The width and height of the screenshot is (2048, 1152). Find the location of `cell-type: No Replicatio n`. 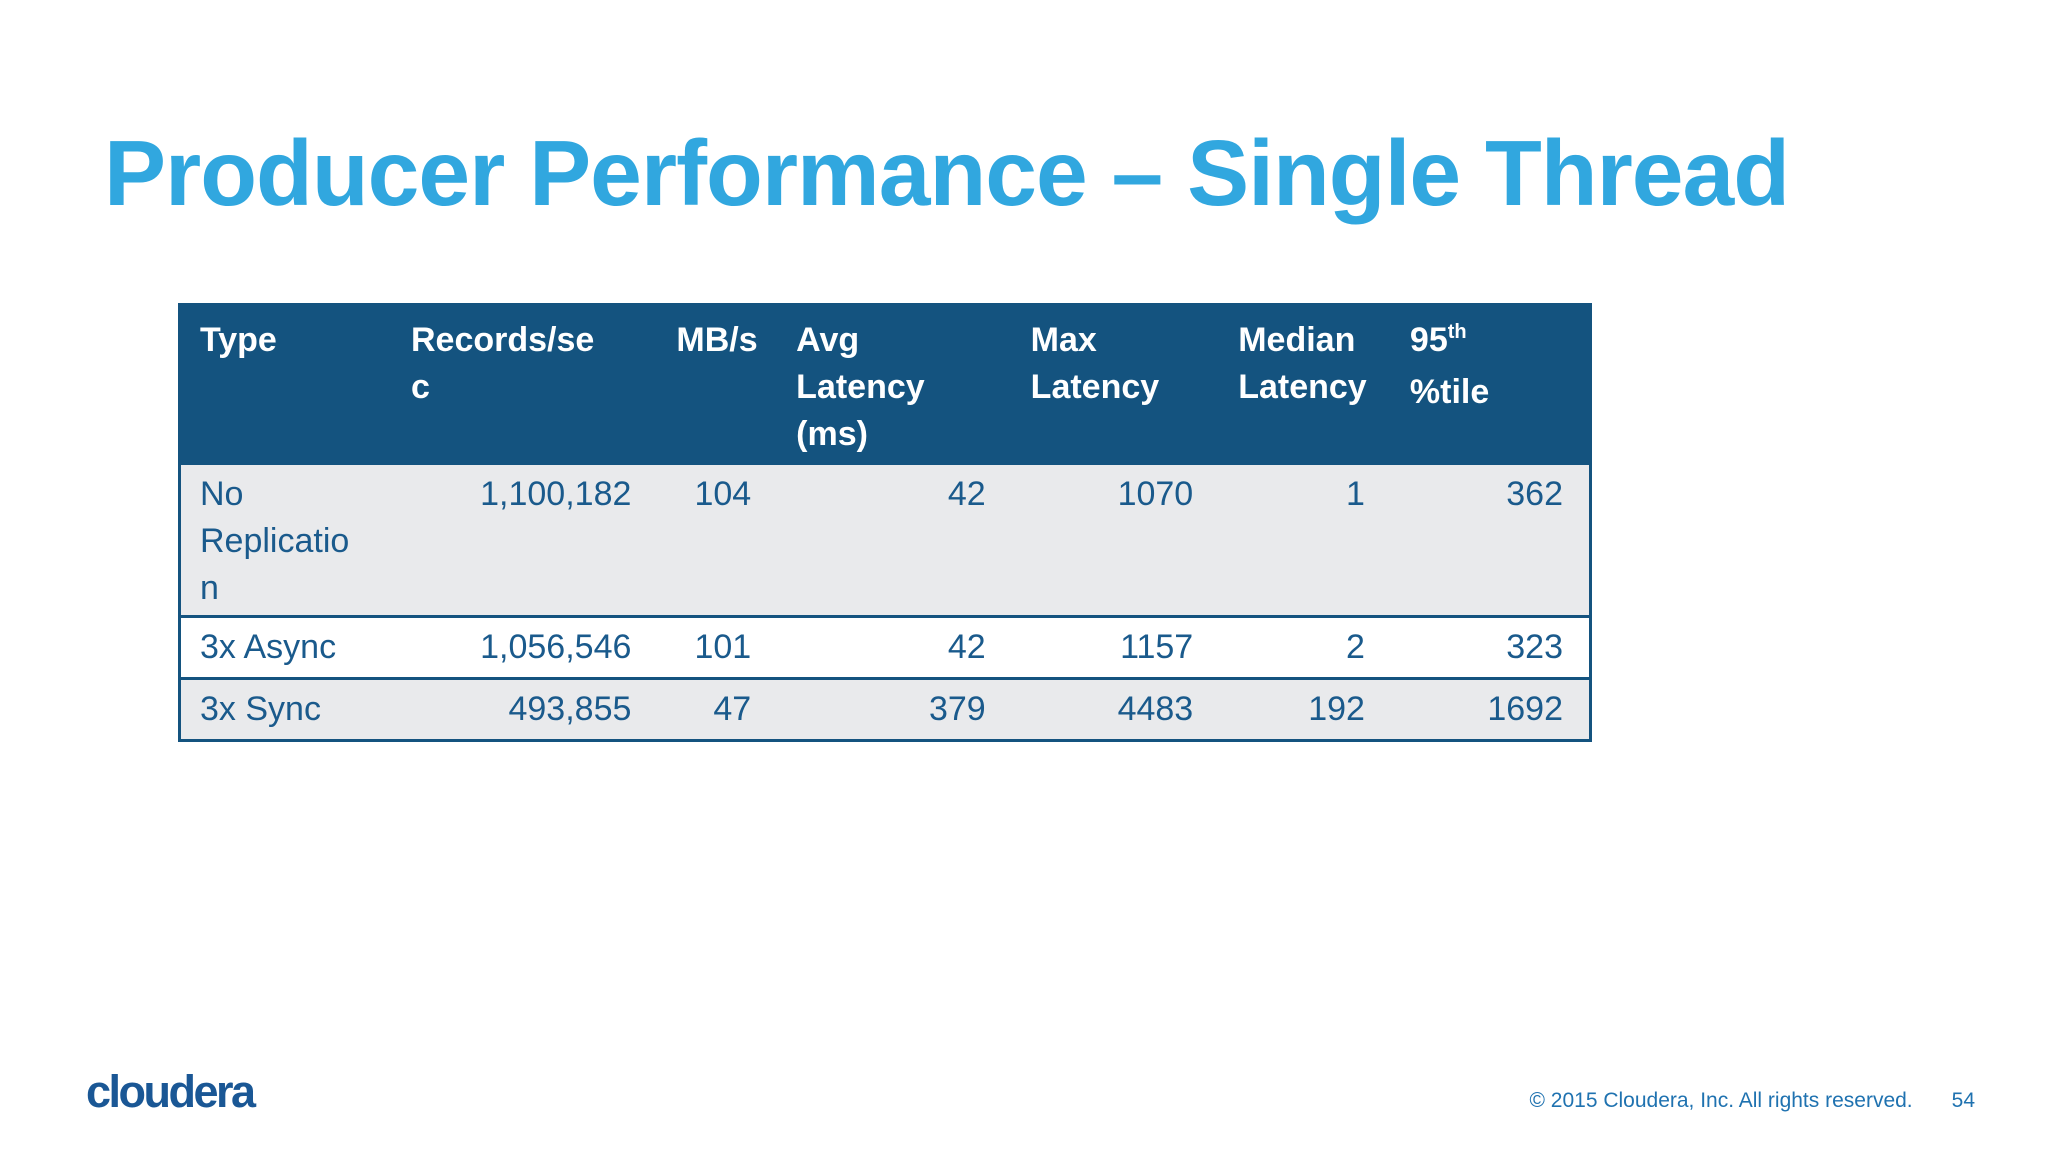

cell-type: No Replicatio n is located at coordinates (285, 539).